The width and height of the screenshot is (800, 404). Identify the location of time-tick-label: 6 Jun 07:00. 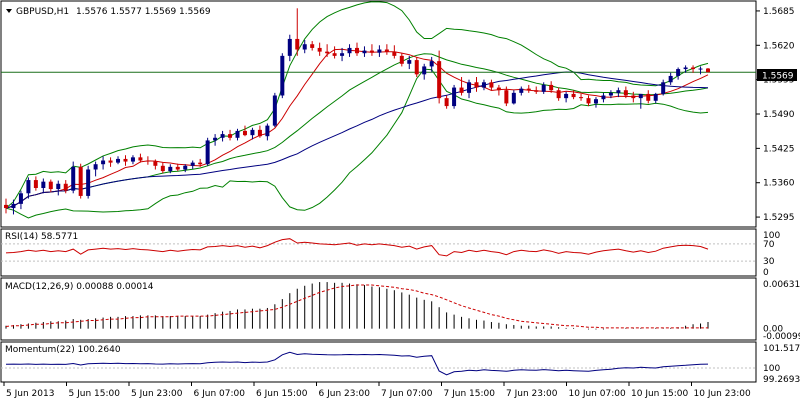
(220, 394).